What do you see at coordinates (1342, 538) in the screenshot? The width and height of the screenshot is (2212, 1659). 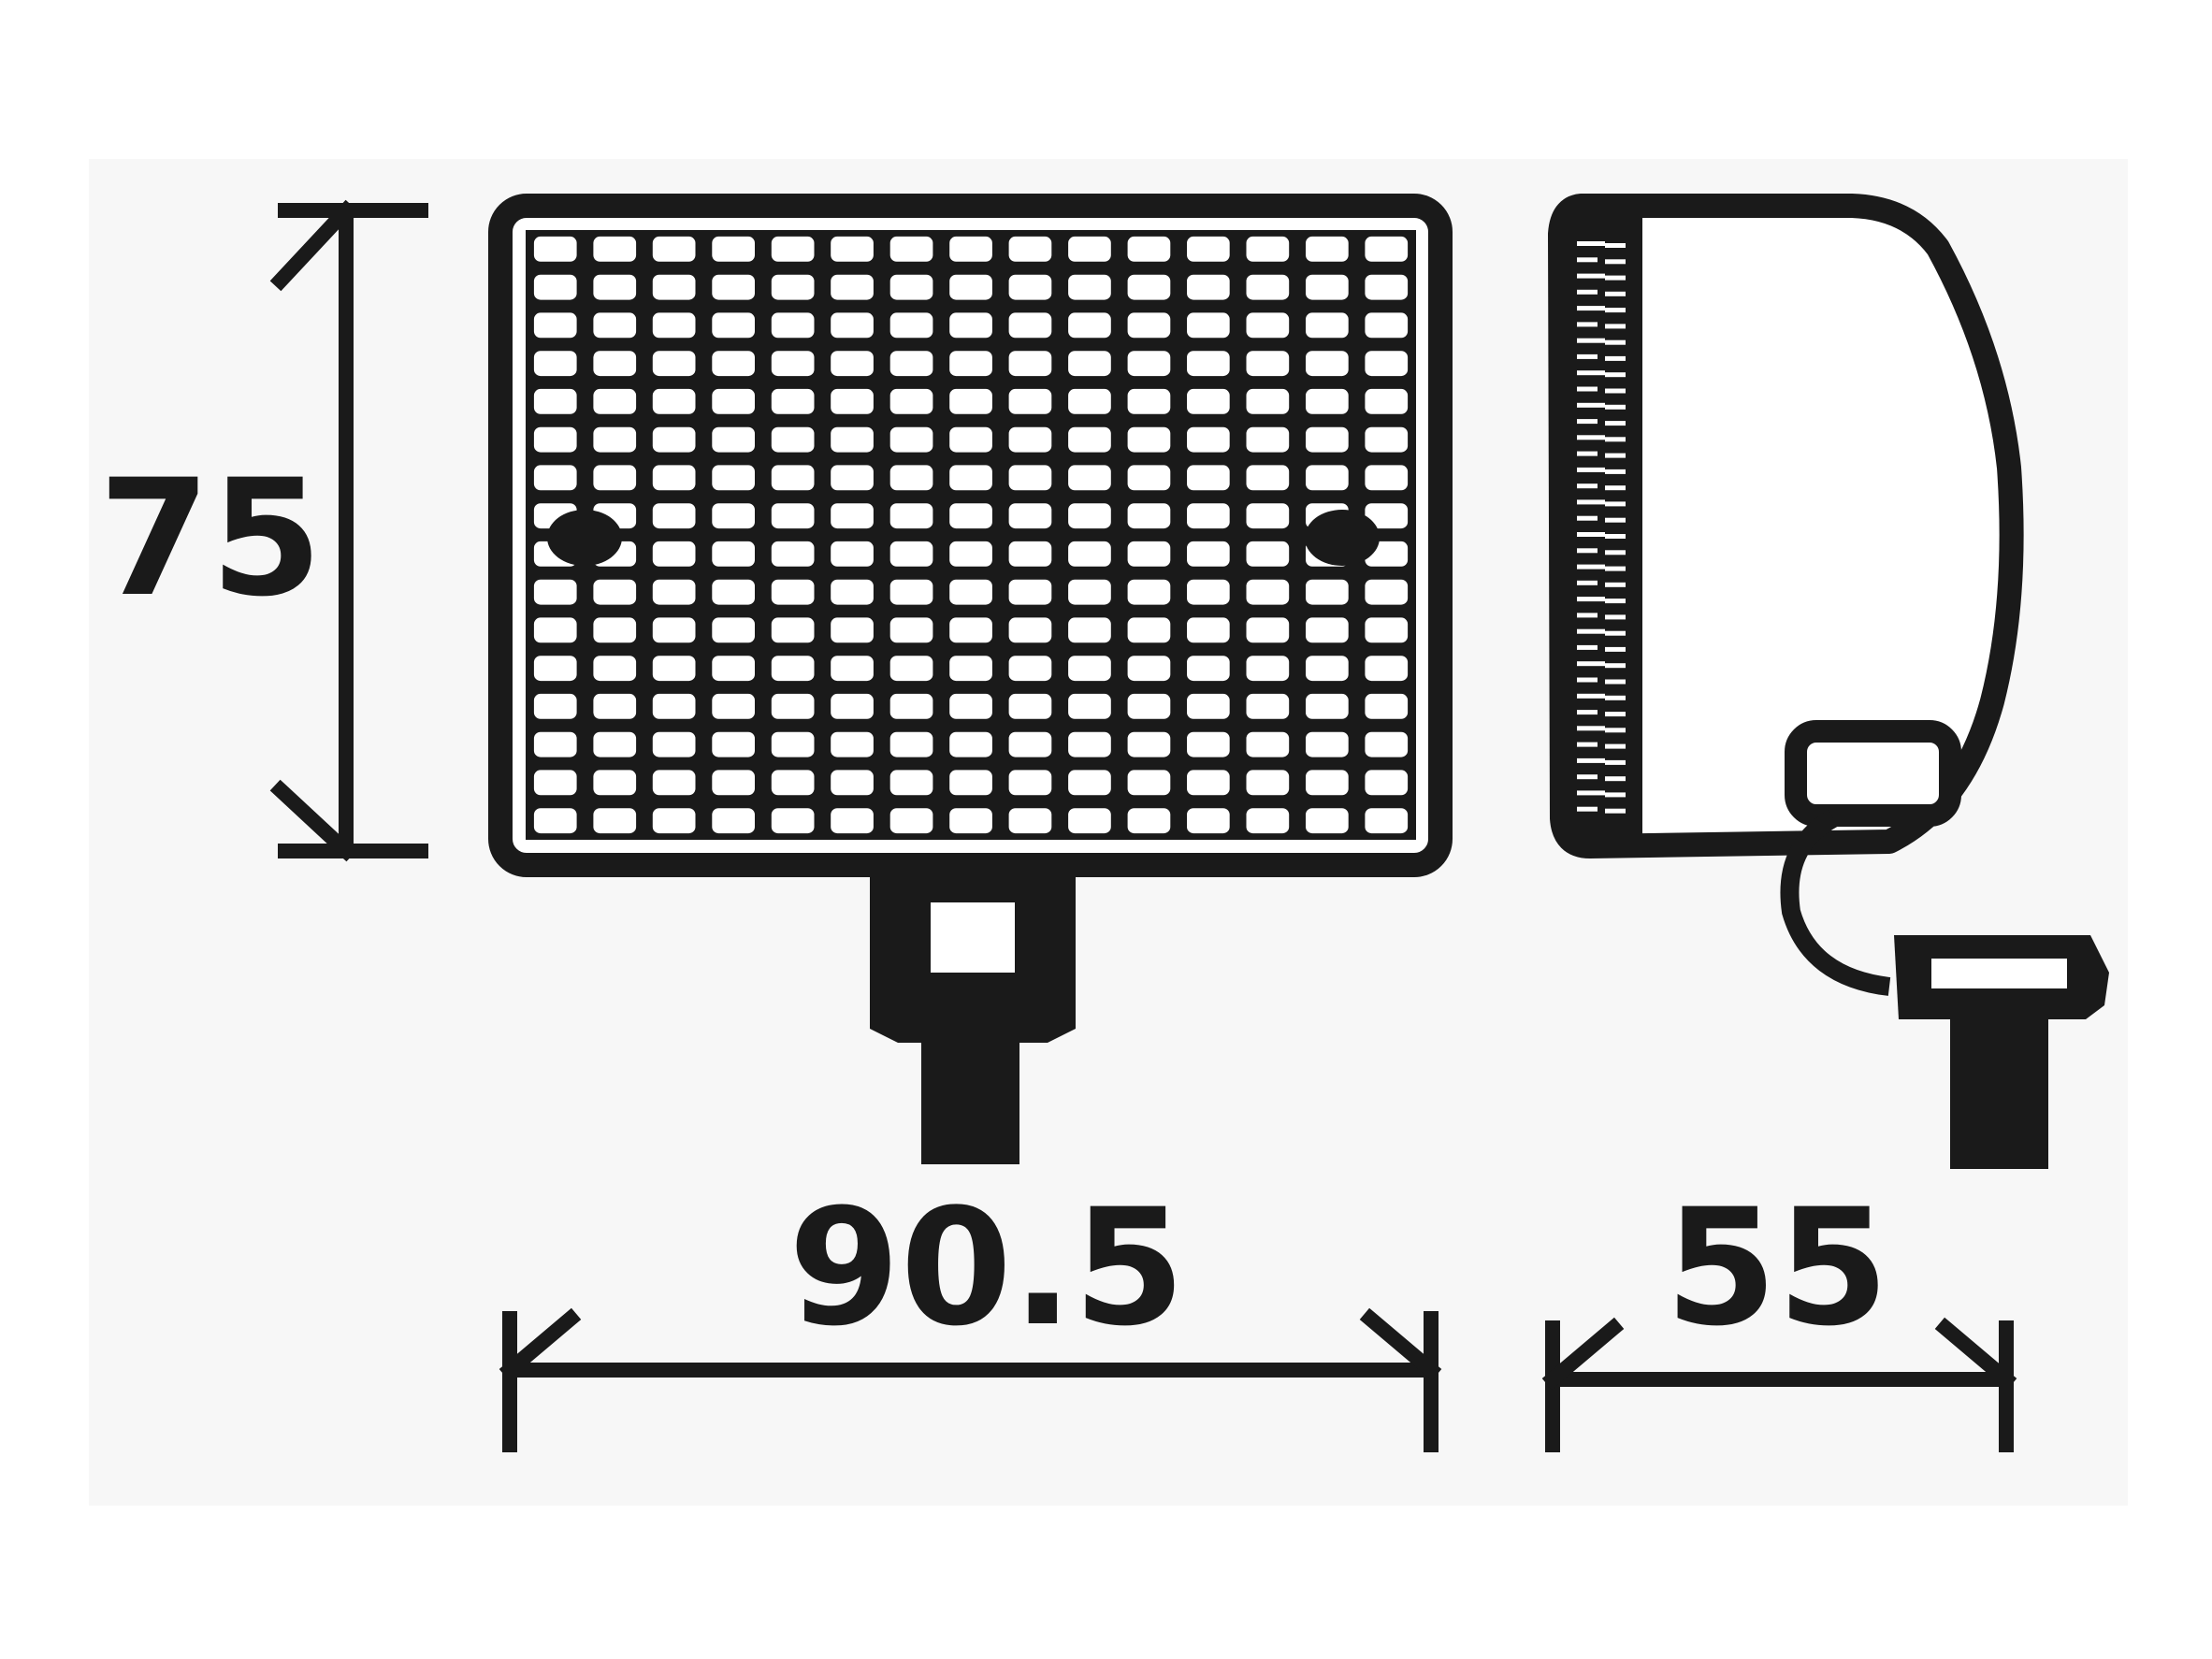 I see `right-mounting-hole` at bounding box center [1342, 538].